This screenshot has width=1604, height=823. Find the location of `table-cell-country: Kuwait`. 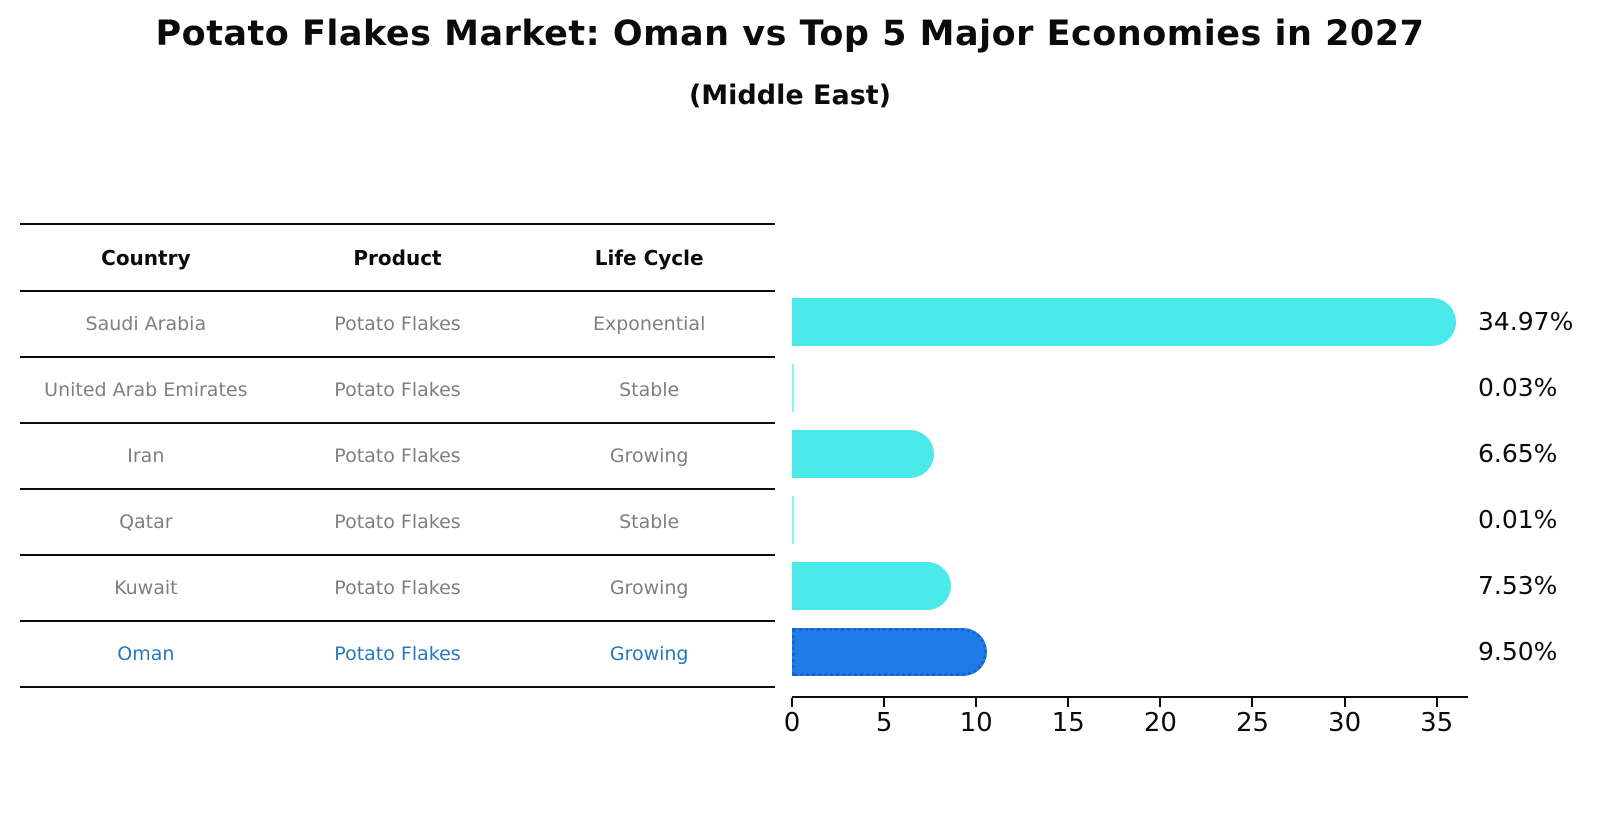

table-cell-country: Kuwait is located at coordinates (146, 588).